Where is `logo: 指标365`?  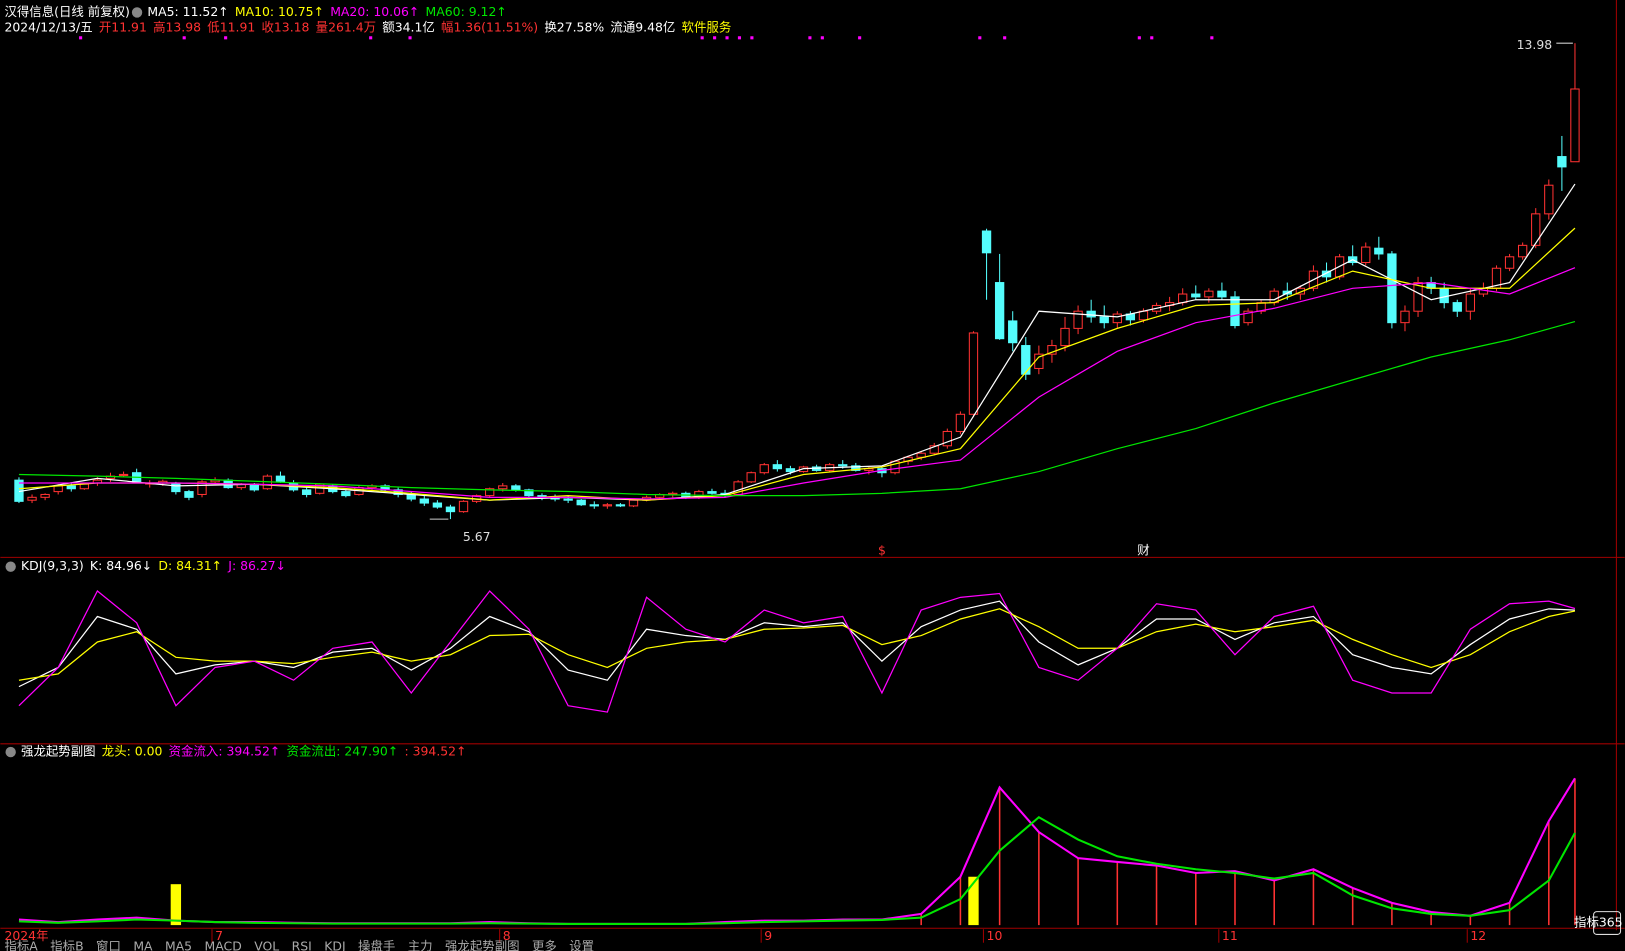 logo: 指标365 is located at coordinates (1598, 922).